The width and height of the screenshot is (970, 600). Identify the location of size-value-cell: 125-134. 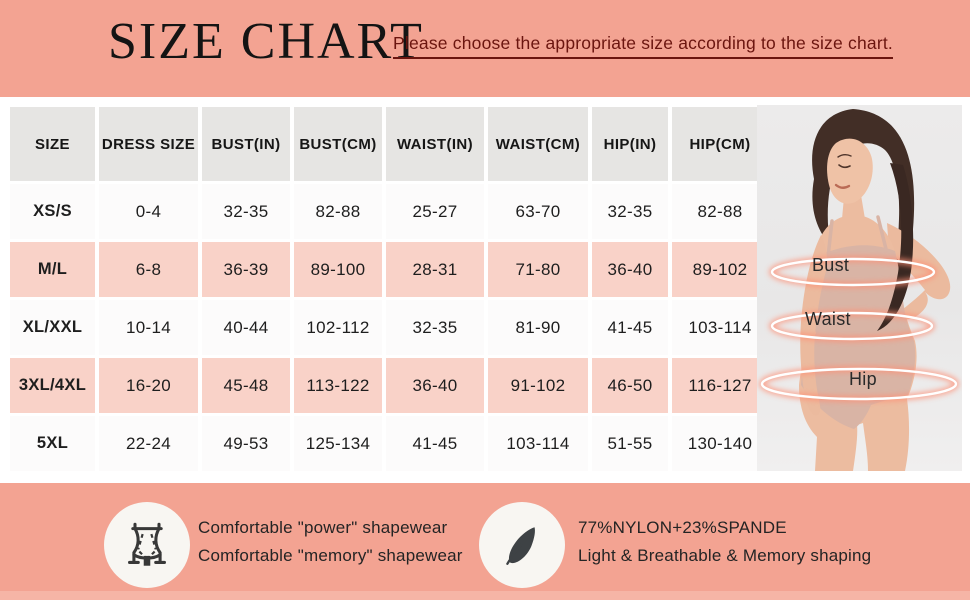
(338, 443).